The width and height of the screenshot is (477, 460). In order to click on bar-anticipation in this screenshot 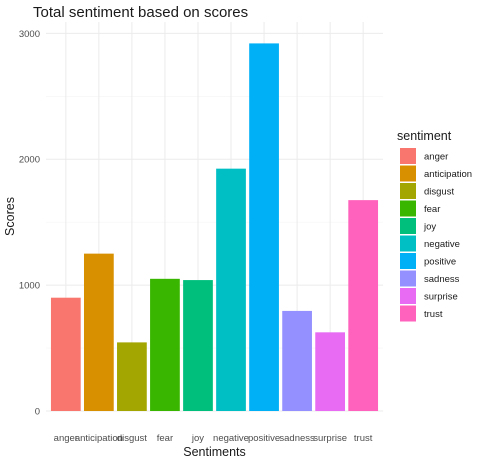, I will do `click(98, 332)`.